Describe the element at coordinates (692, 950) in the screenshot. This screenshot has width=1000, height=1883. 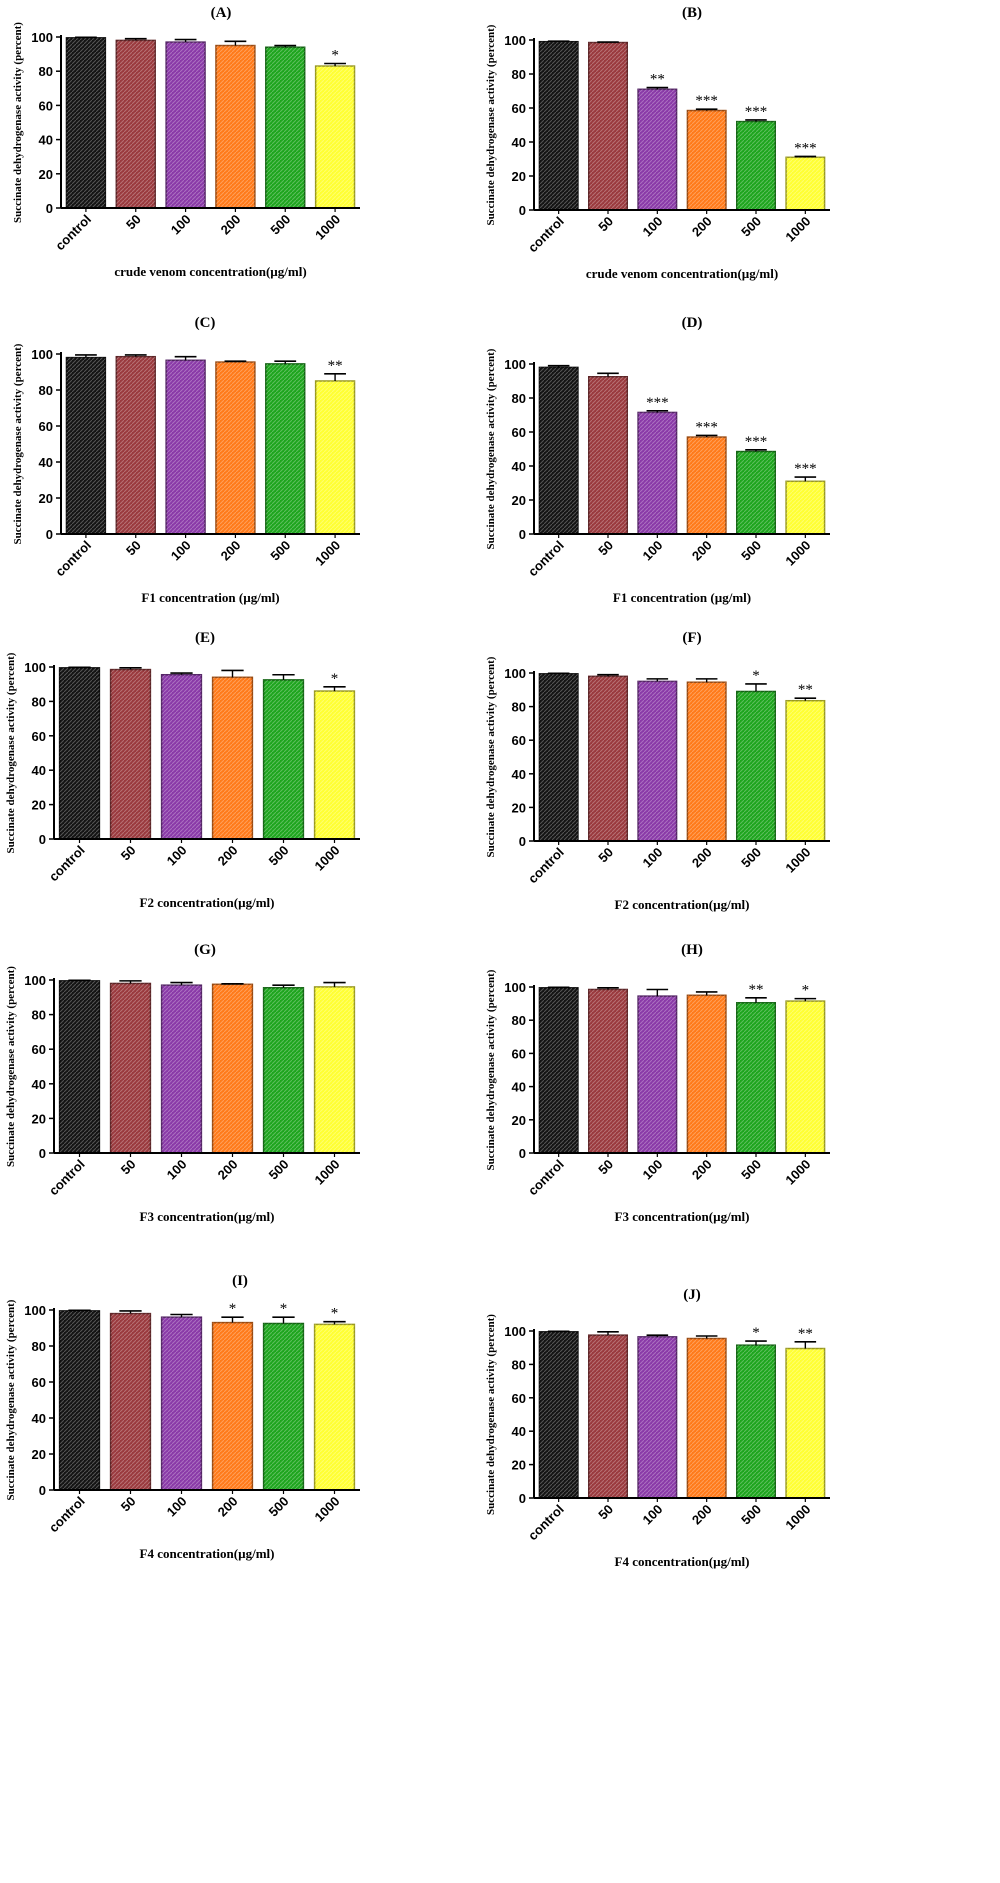
I see `chart-title: (H)` at that location.